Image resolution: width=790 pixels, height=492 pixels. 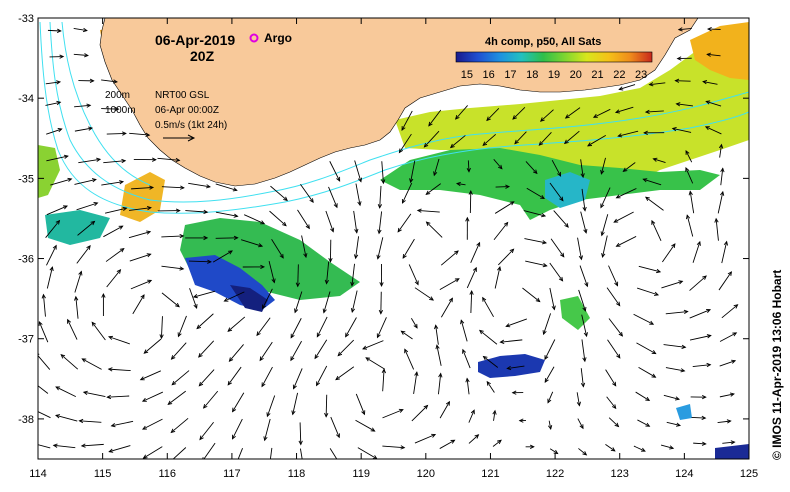 I want to click on legend-isobath-1000: 1000m, so click(x=120, y=110).